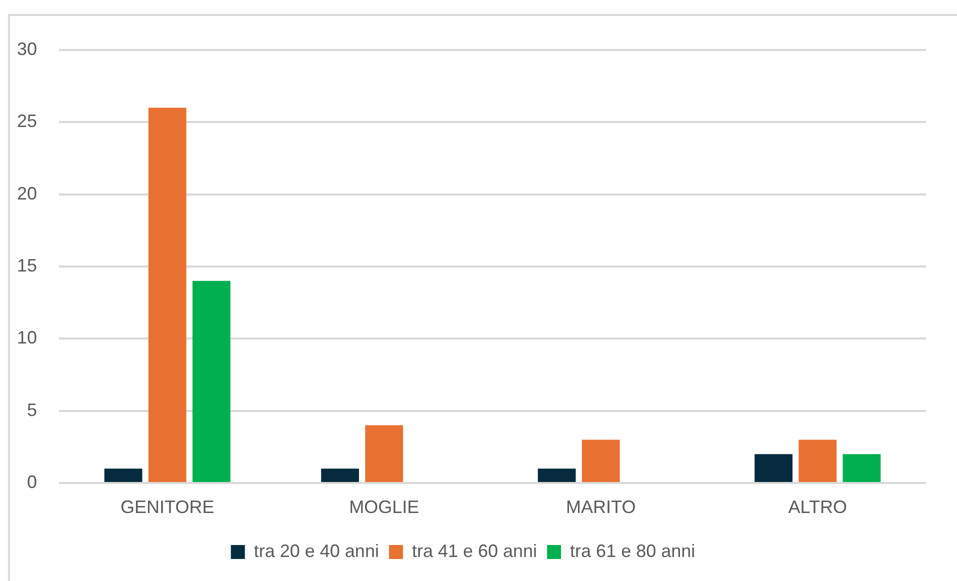  Describe the element at coordinates (817, 506) in the screenshot. I see `x-tick-label: ALTRO` at that location.